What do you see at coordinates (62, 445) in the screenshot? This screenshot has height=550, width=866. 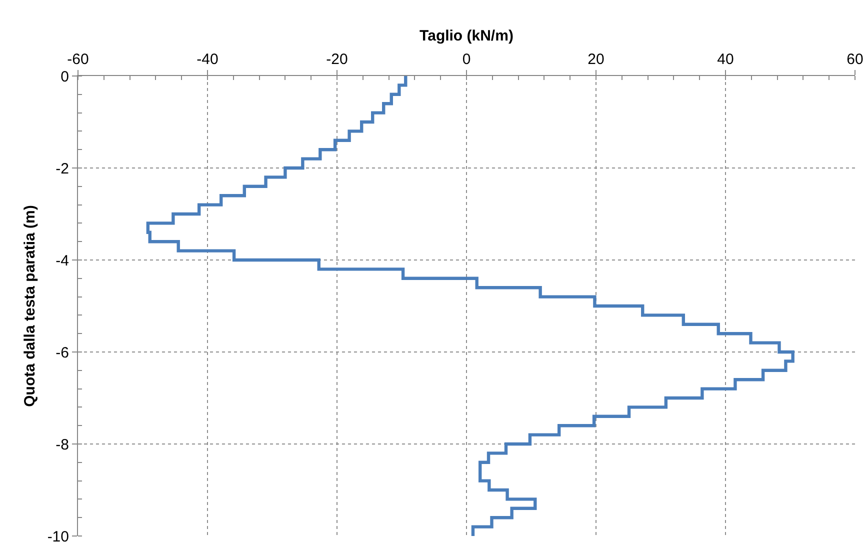 I see `y-tick-label: -8` at bounding box center [62, 445].